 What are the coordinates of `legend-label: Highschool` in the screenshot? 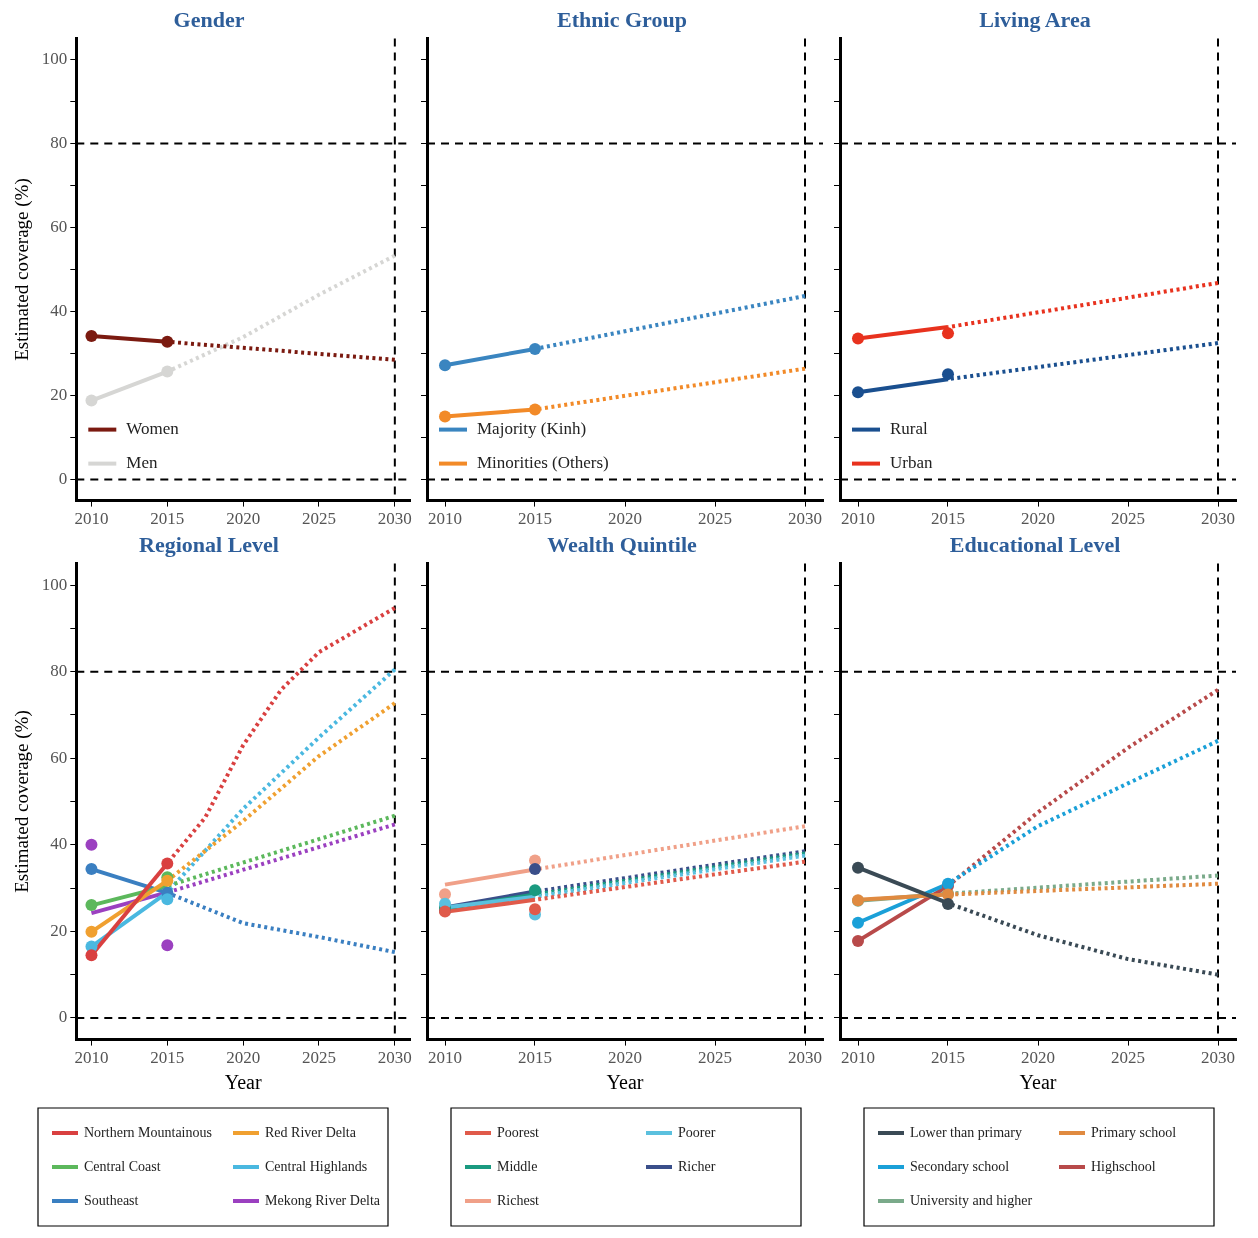 It's located at (1123, 1166).